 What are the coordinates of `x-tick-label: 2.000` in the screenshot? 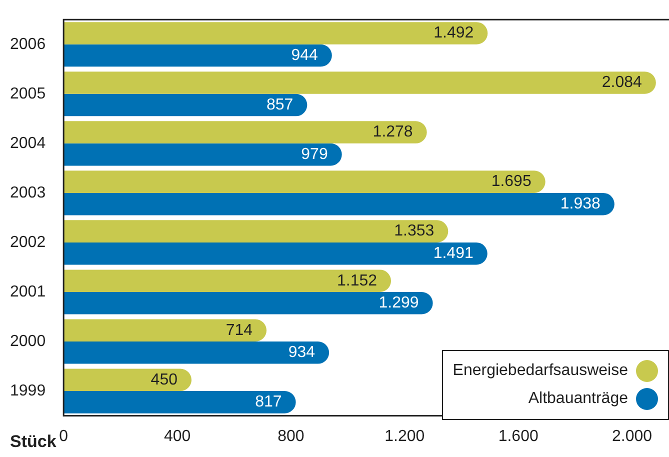 It's located at (632, 436).